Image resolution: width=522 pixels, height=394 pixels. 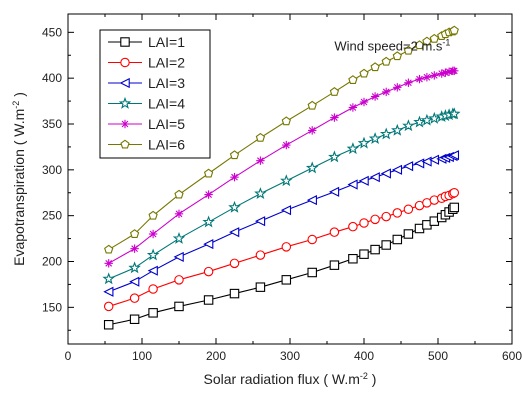 I want to click on legend-item: LAI=1, so click(x=146, y=42).